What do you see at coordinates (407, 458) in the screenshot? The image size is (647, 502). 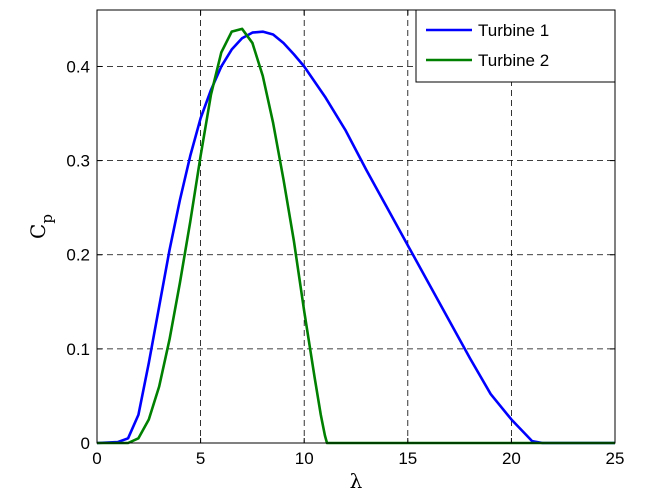 I see `x-tick-label: 15` at bounding box center [407, 458].